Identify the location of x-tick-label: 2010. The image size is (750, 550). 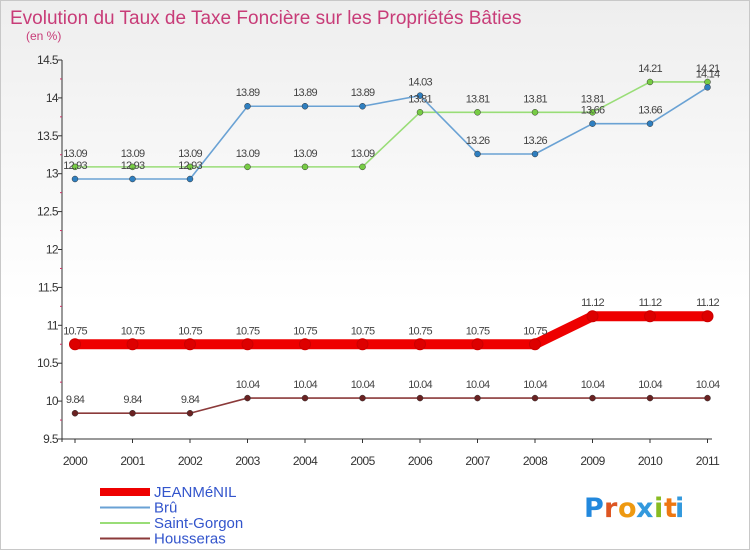
(650, 461).